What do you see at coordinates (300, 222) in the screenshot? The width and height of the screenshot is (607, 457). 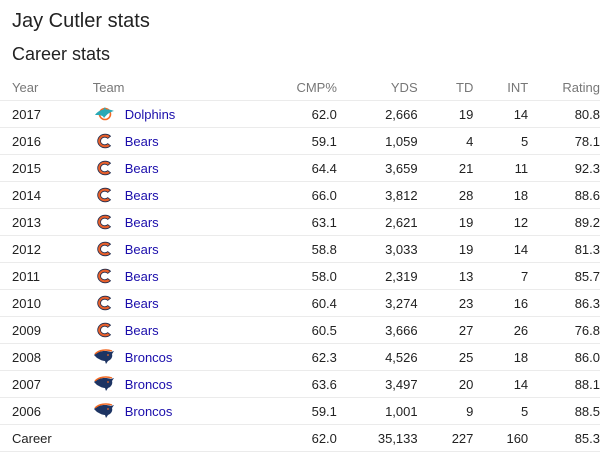 I see `table-row: 2013 Bears 63.1 2,621 19 12 89.2` at bounding box center [300, 222].